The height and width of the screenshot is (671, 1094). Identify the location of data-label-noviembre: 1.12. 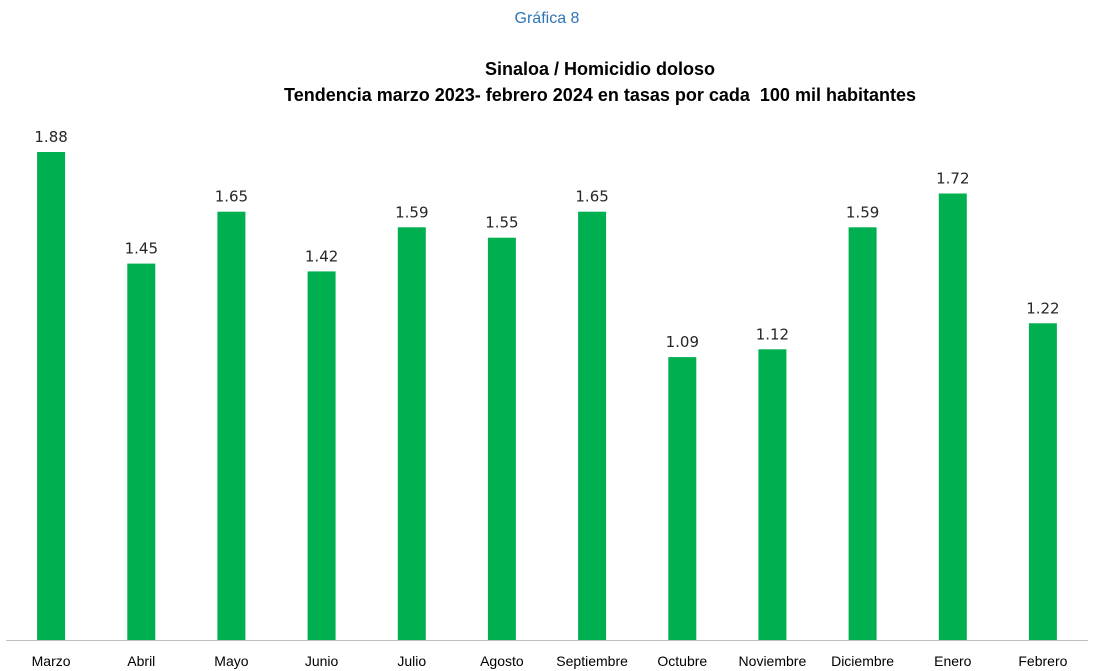
(772, 334).